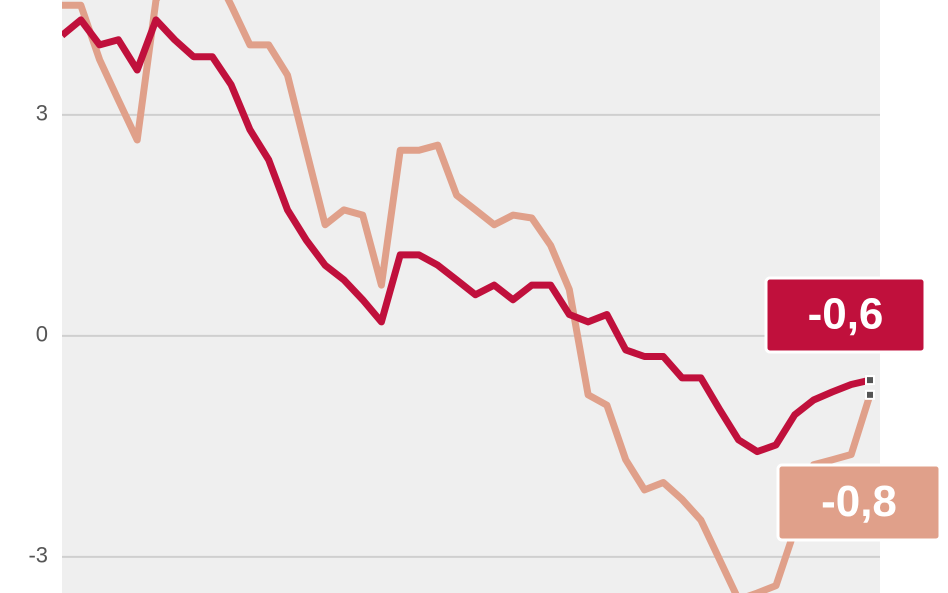 The height and width of the screenshot is (593, 948). What do you see at coordinates (42, 334) in the screenshot?
I see `y-tick-label: 0` at bounding box center [42, 334].